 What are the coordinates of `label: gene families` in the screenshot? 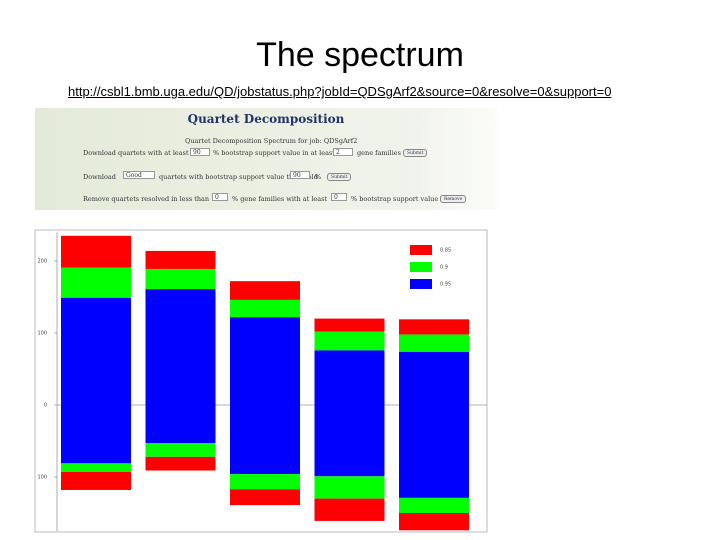 It's located at (379, 153).